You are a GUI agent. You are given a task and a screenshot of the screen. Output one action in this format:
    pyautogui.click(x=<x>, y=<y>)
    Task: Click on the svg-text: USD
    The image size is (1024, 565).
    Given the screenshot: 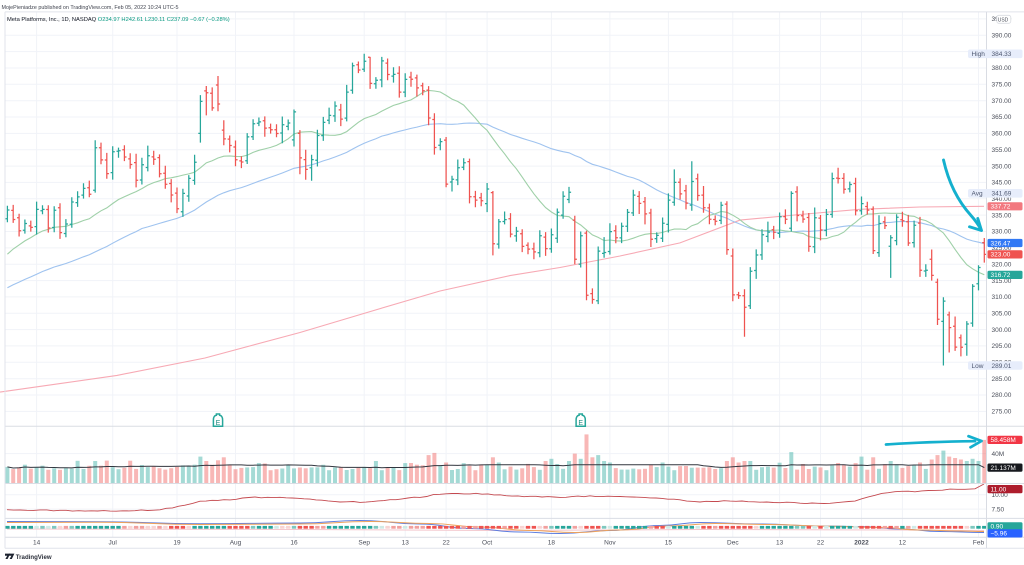 What is the action you would take?
    pyautogui.click(x=1003, y=20)
    